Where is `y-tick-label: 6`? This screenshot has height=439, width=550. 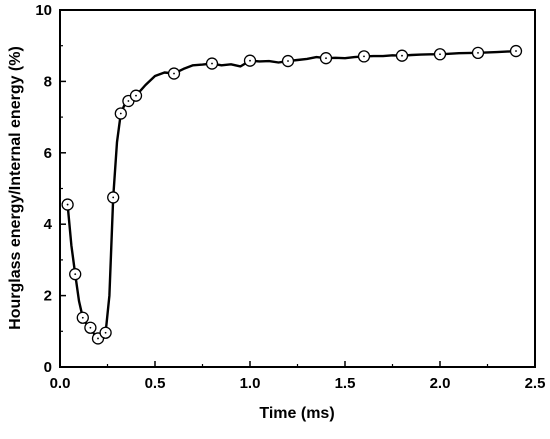
y-tick-label: 6 is located at coordinates (48, 153).